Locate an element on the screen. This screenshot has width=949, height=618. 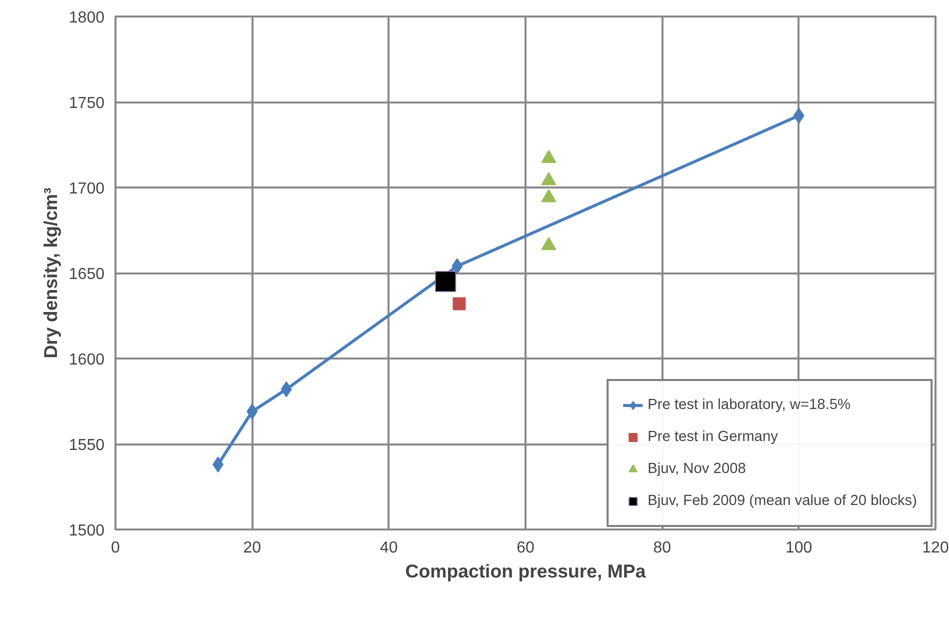
x-tick-label: 40 is located at coordinates (389, 548).